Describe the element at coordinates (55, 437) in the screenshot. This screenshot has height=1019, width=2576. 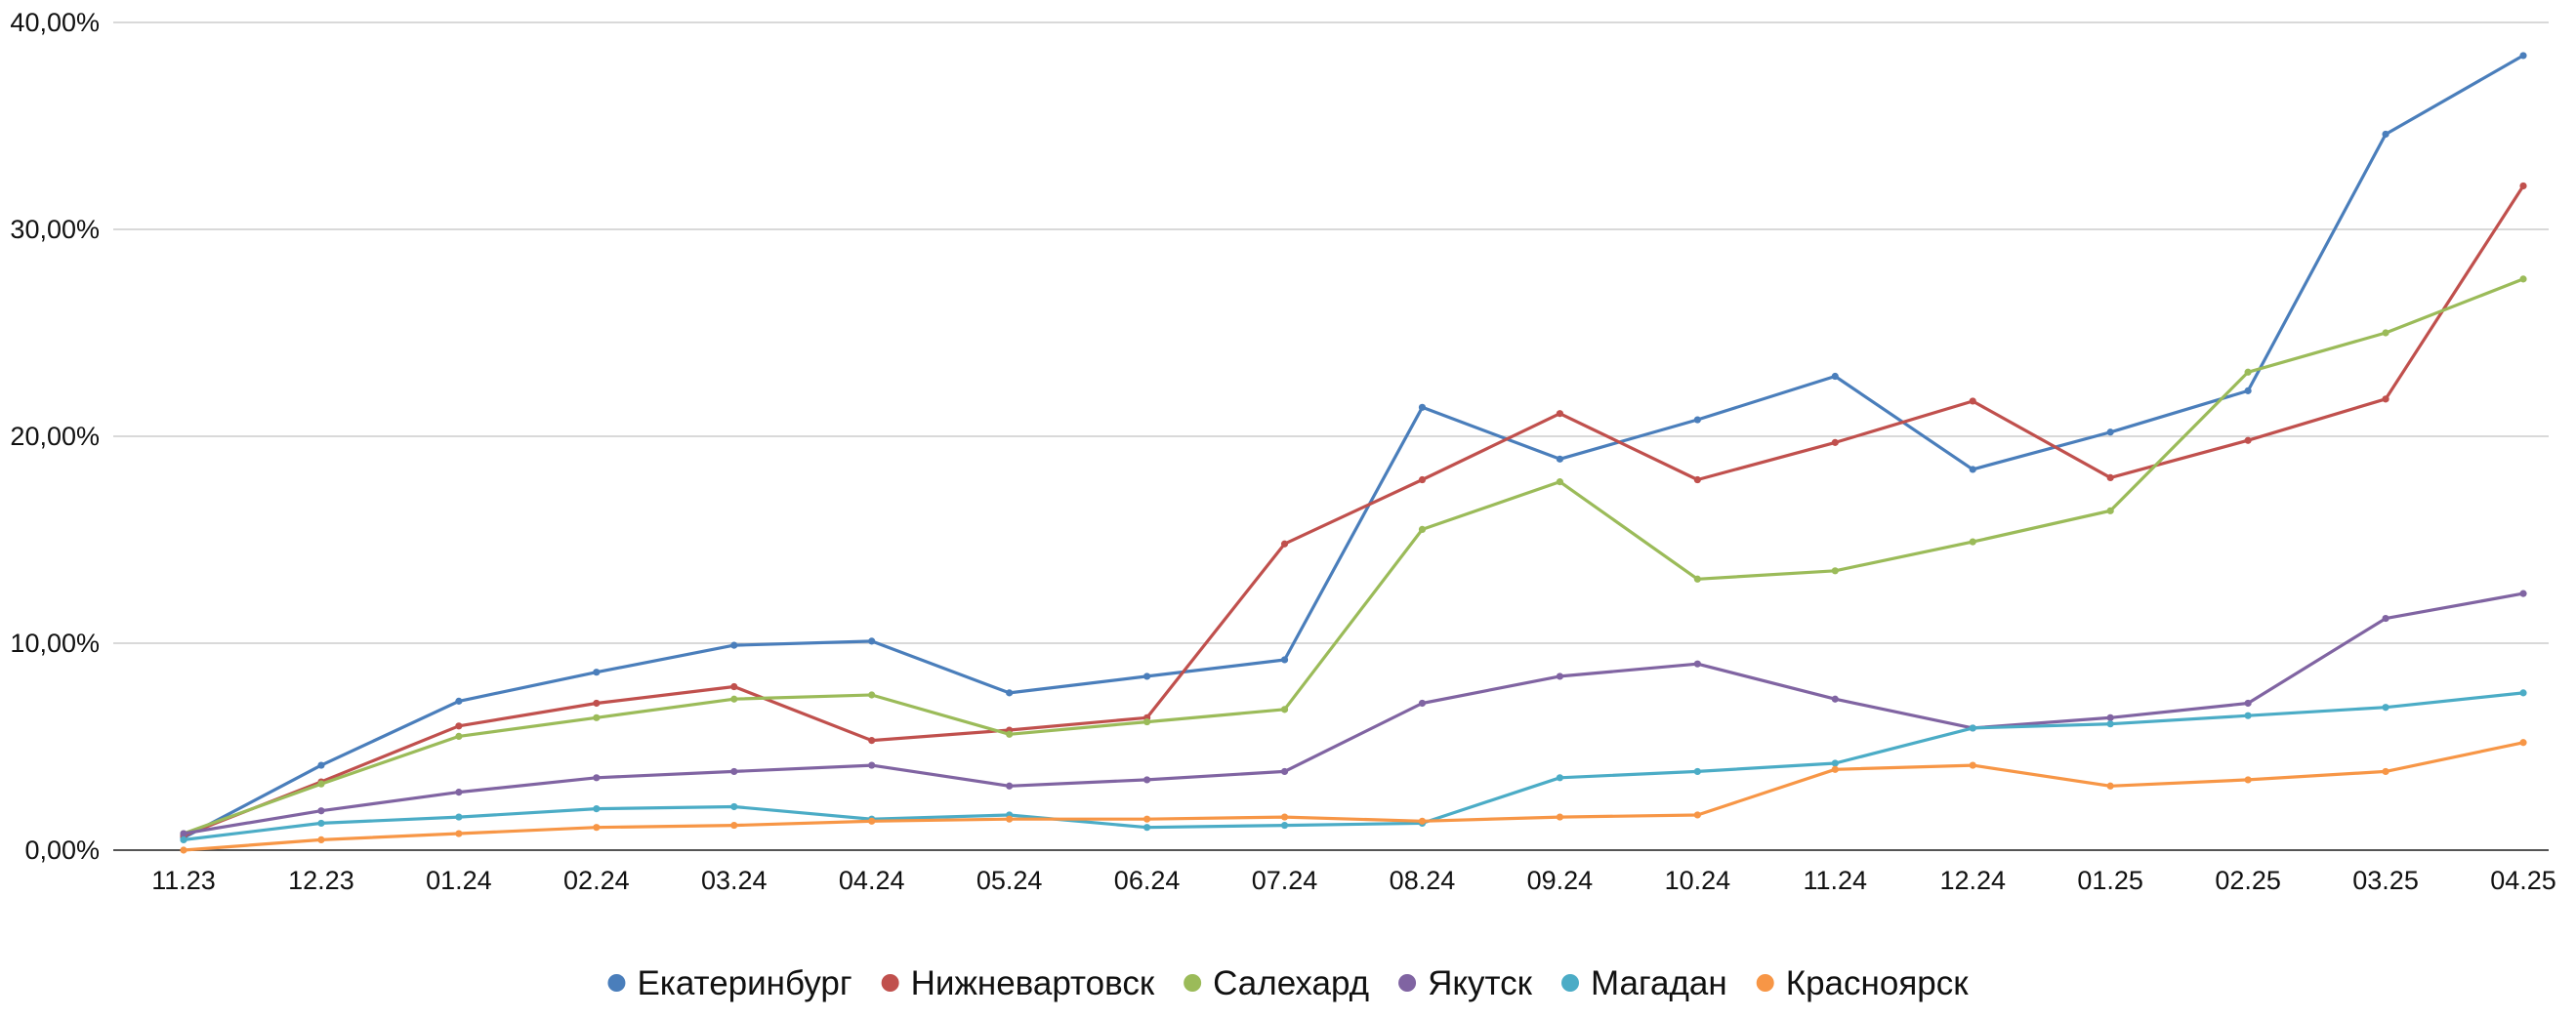
I see `y-tick-label: 20,00%` at that location.